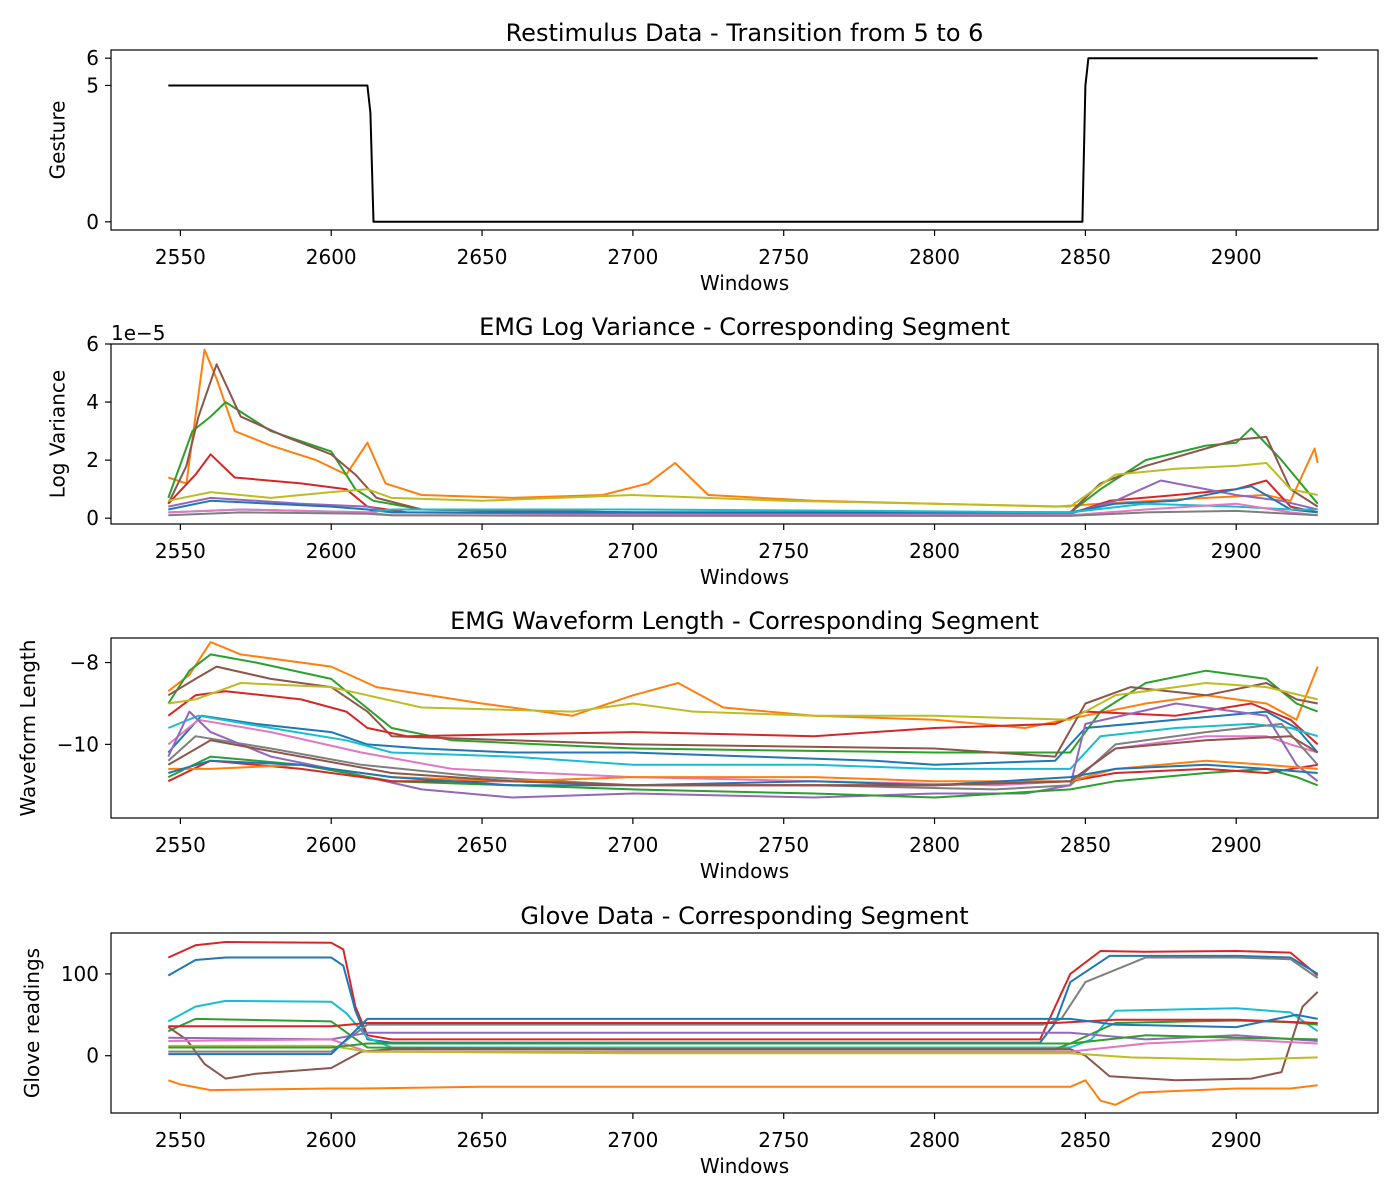 The width and height of the screenshot is (1400, 1200). I want to click on chart-title: Glove Data - Corresponding Segment, so click(744, 916).